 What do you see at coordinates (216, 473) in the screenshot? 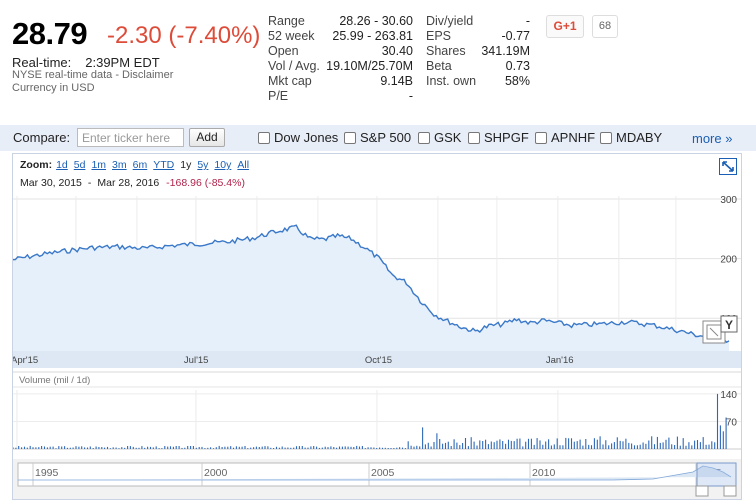
I see `overview-year-label: 2000` at bounding box center [216, 473].